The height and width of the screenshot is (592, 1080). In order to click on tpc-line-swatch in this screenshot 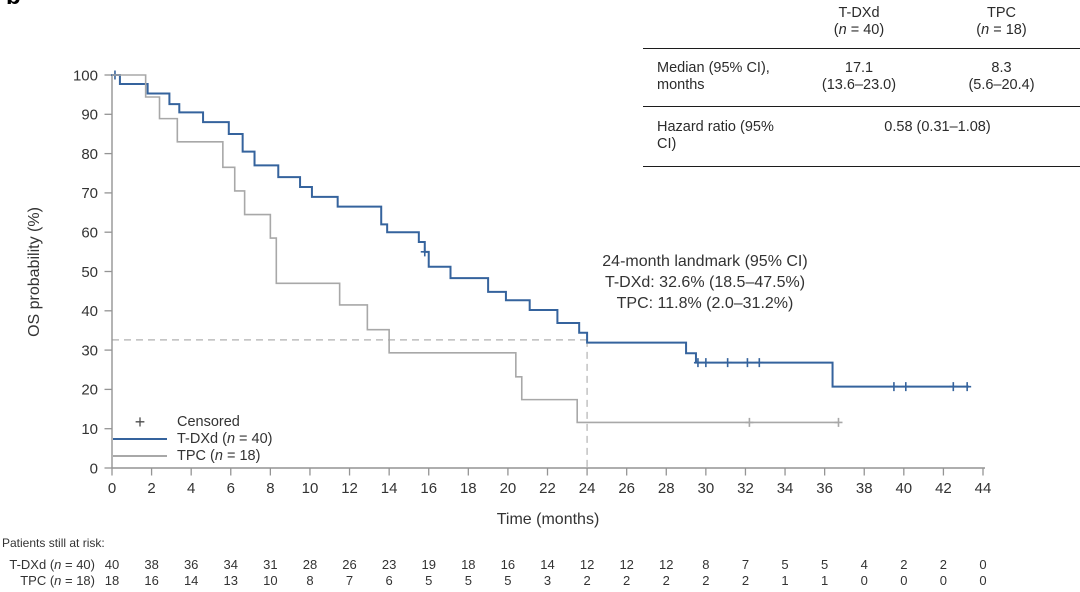, I will do `click(140, 456)`.